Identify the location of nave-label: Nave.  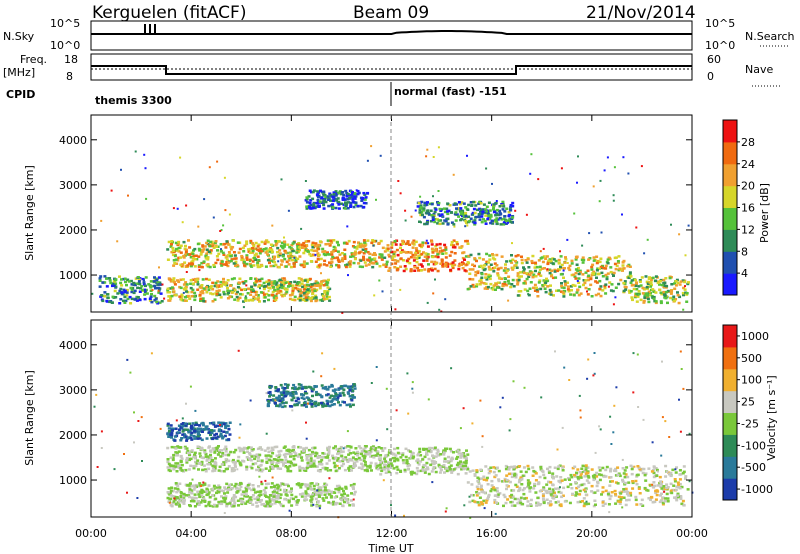
(759, 69).